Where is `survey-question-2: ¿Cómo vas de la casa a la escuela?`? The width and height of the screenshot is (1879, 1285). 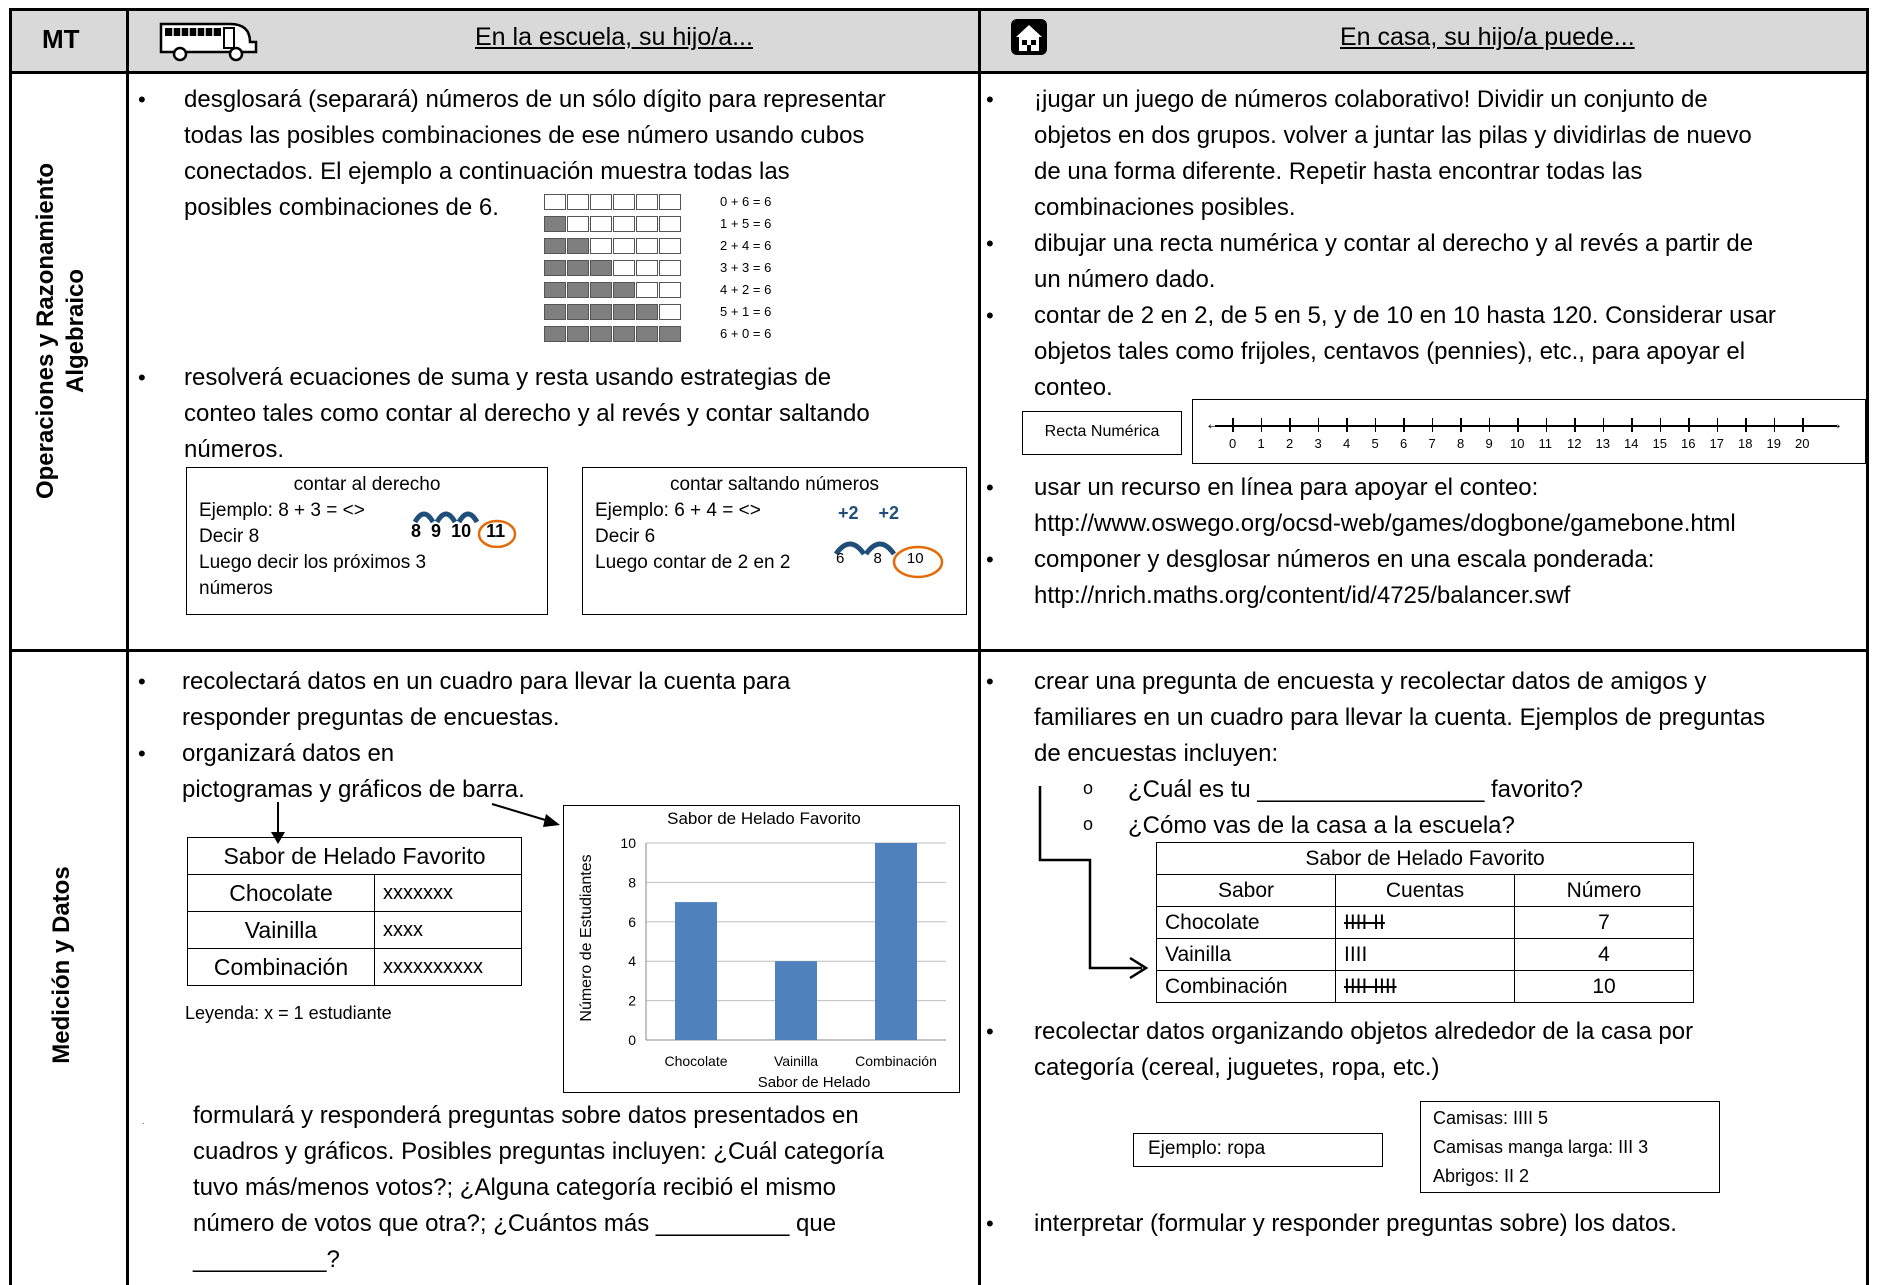 survey-question-2: ¿Cómo vas de la casa a la escuela? is located at coordinates (1321, 825).